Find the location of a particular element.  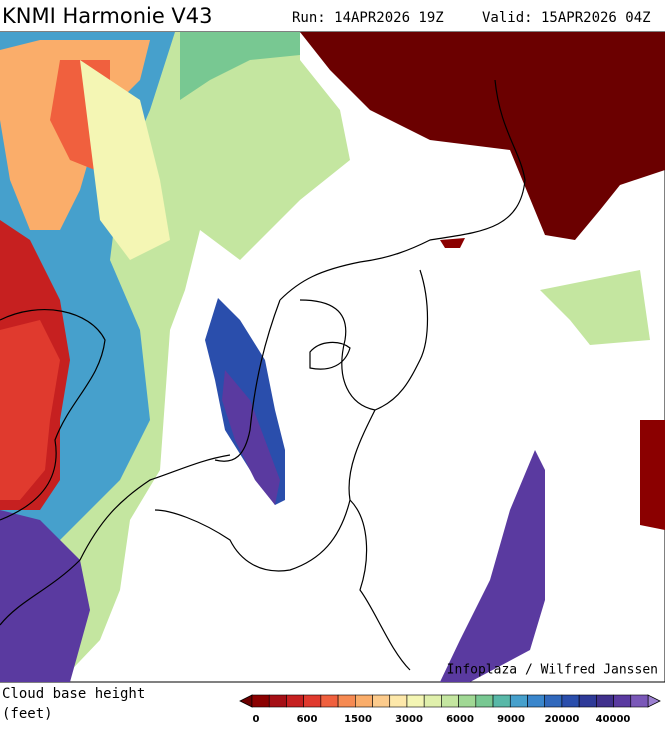

colorbar-tick-label: 1500 is located at coordinates (358, 719).